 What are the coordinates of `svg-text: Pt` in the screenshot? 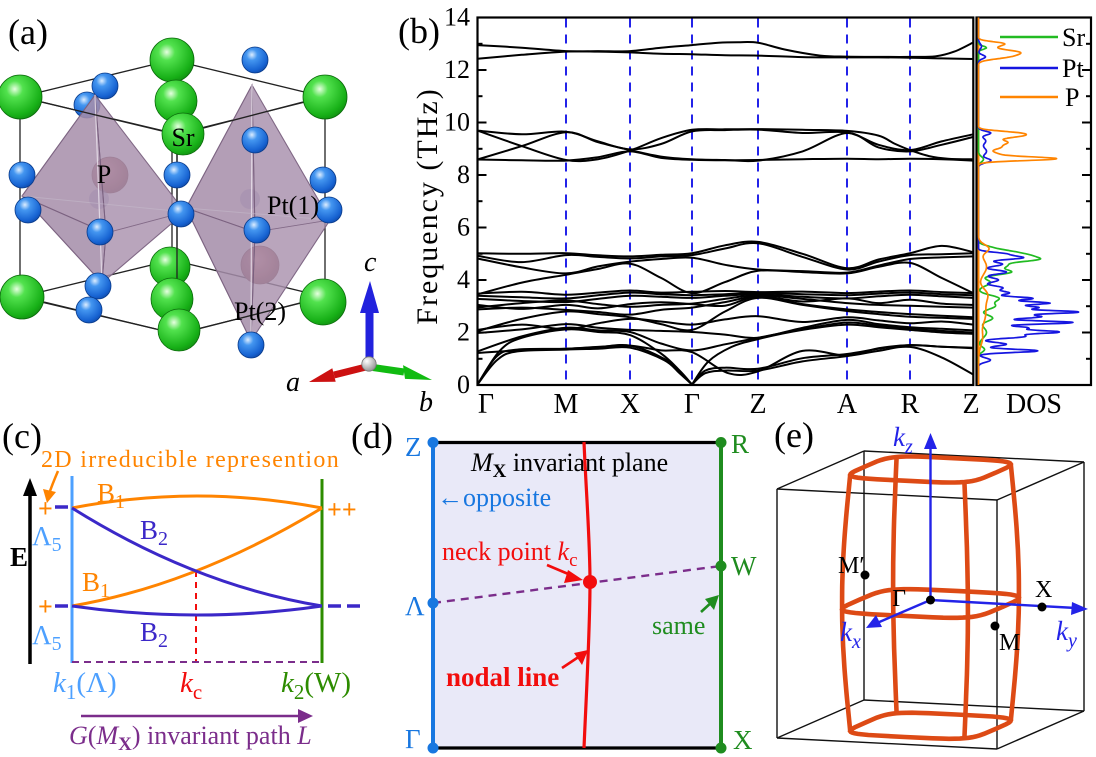 It's located at (1073, 68).